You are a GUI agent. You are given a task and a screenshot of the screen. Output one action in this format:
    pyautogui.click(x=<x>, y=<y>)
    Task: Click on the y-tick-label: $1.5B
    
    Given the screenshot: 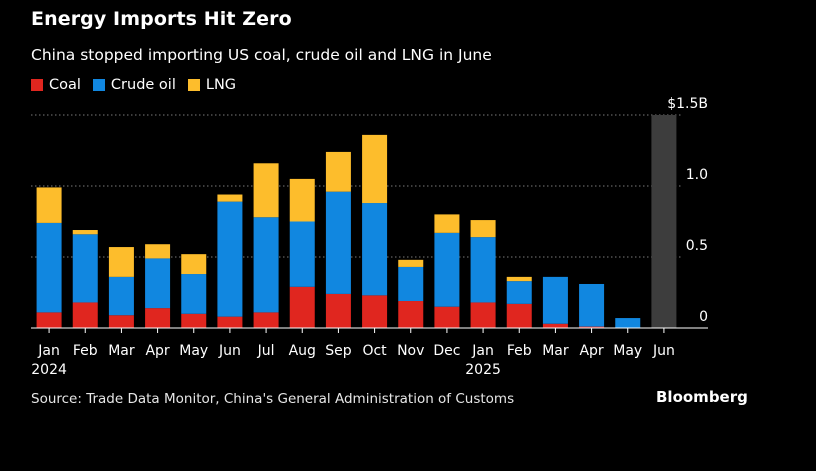 What is the action you would take?
    pyautogui.click(x=687, y=104)
    